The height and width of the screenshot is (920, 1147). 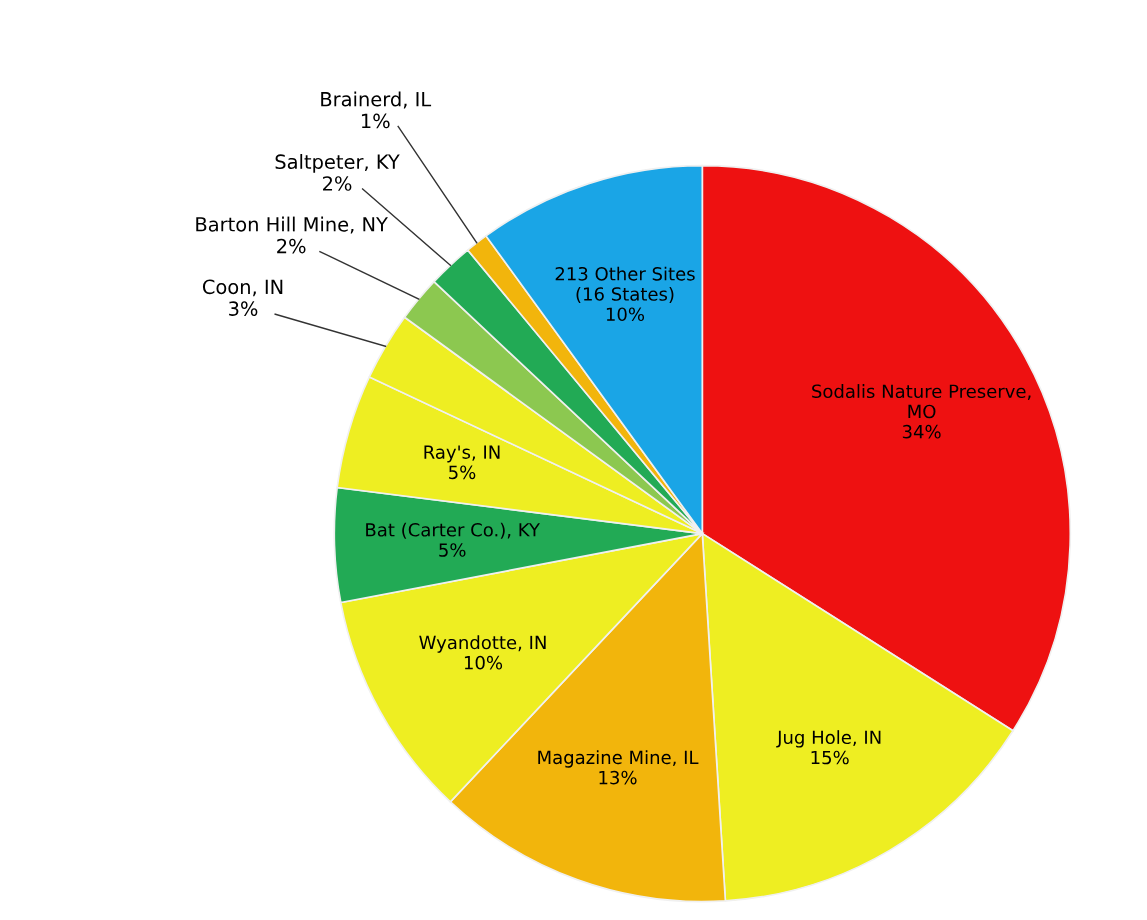 What do you see at coordinates (618, 777) in the screenshot?
I see `data-label: 13%` at bounding box center [618, 777].